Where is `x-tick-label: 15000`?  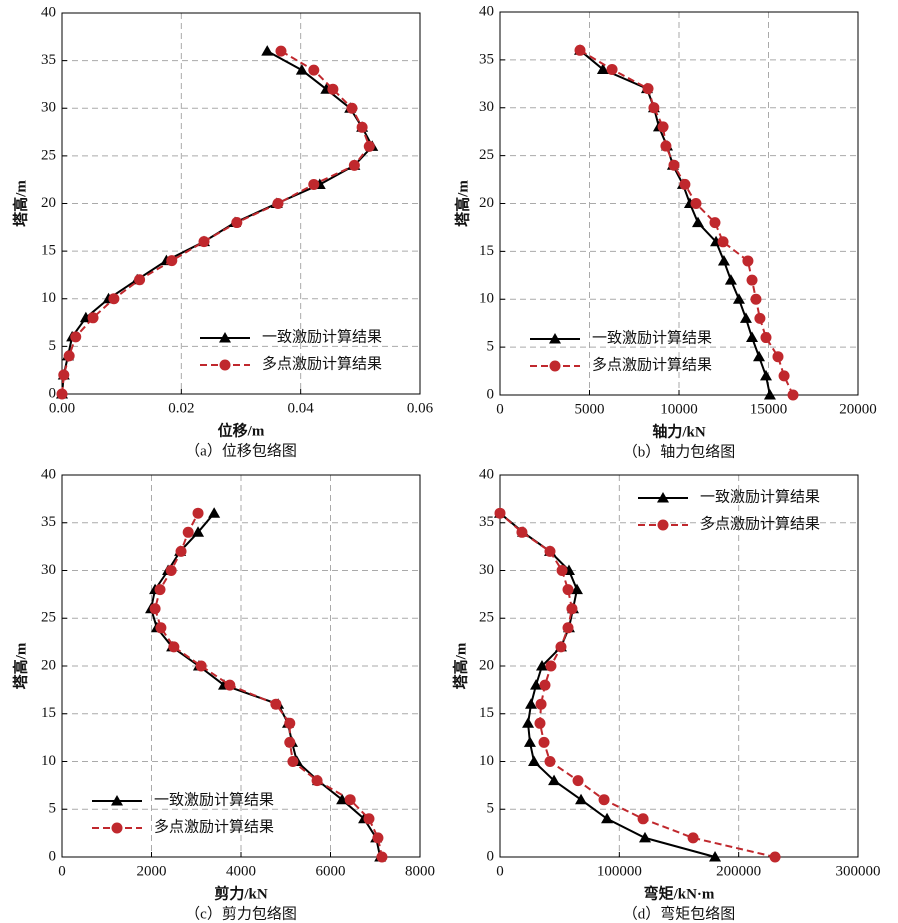 x-tick-label: 15000 is located at coordinates (769, 409).